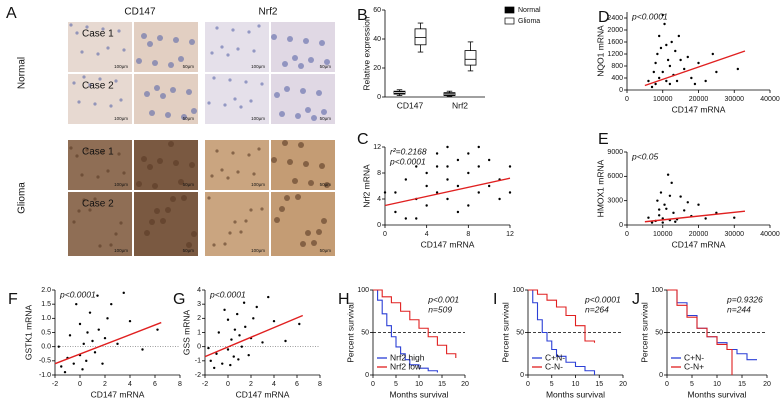 The image size is (784, 401). I want to click on x-tick-label: -2, so click(55, 384).